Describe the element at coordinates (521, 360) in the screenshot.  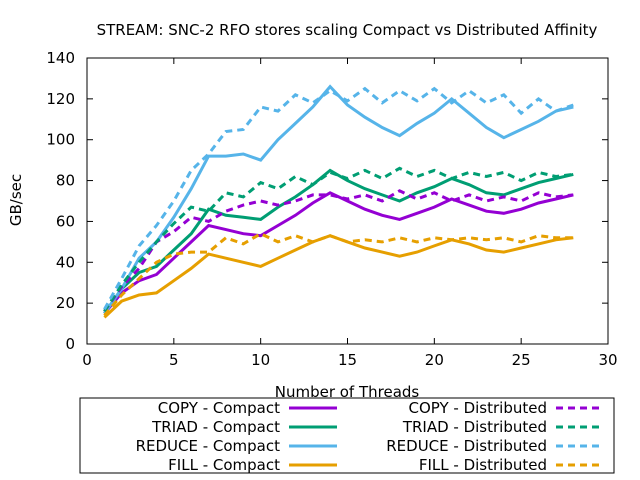
I see `x-tick-label: 25` at that location.